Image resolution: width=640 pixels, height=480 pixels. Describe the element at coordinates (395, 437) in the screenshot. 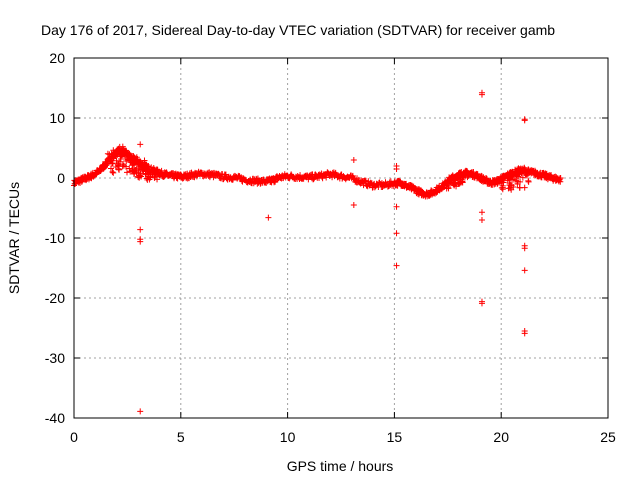

I see `x-tick-label: 15` at that location.